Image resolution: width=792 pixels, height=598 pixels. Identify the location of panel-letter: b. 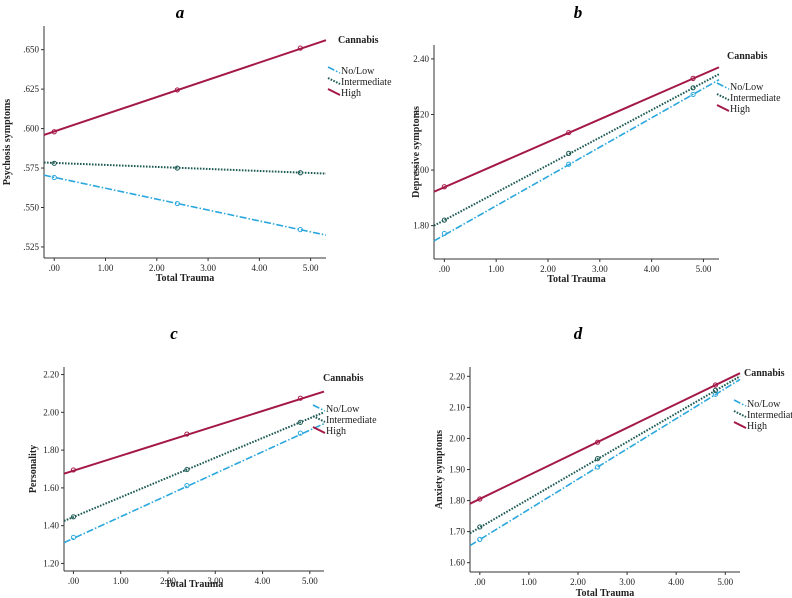
(578, 12).